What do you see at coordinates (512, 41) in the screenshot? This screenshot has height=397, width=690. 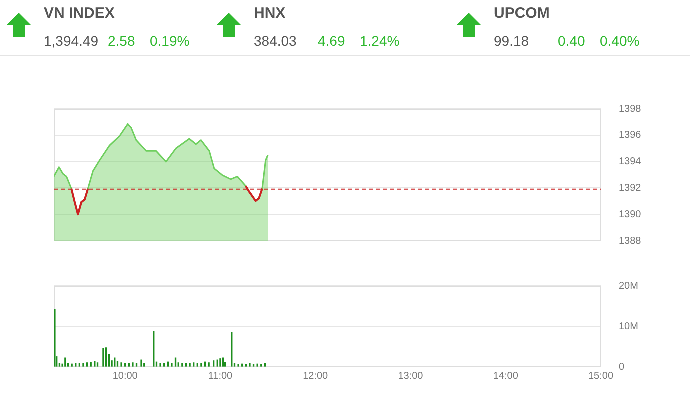 I see `data-label: 99.18` at bounding box center [512, 41].